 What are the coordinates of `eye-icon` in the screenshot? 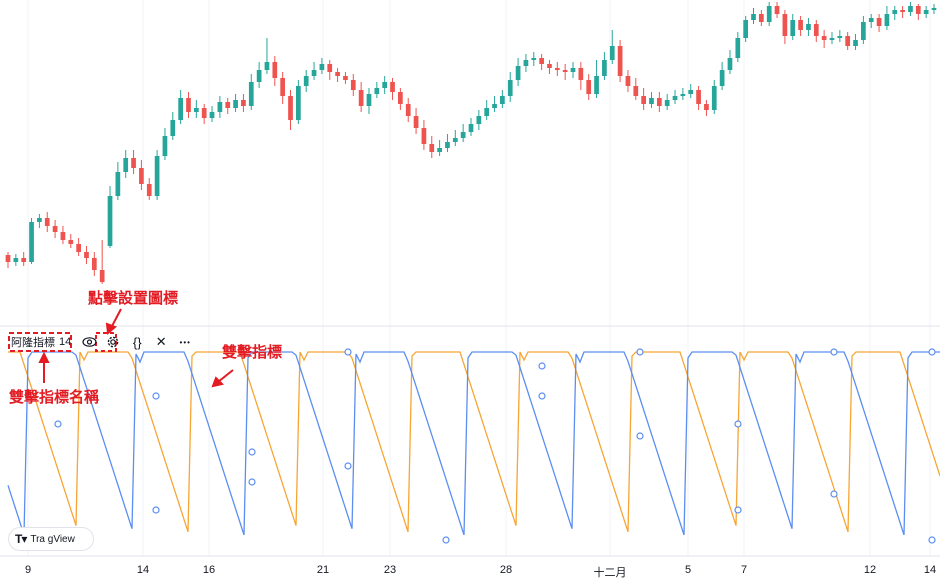 It's located at (89, 342).